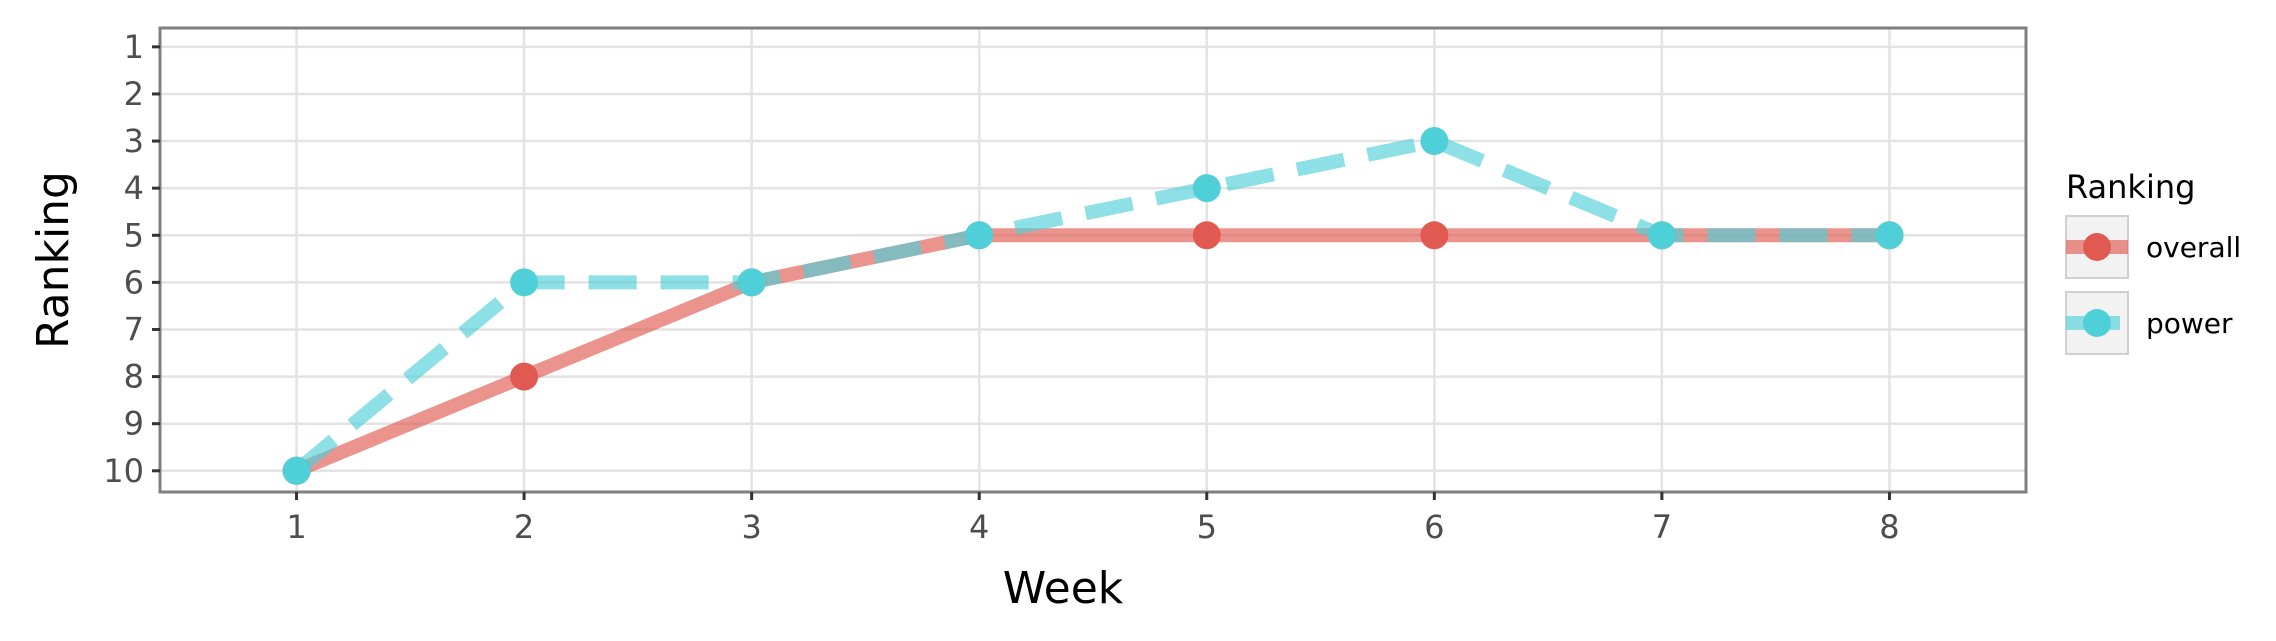 The width and height of the screenshot is (2276, 641). I want to click on legend-label-overall: overall, so click(2193, 247).